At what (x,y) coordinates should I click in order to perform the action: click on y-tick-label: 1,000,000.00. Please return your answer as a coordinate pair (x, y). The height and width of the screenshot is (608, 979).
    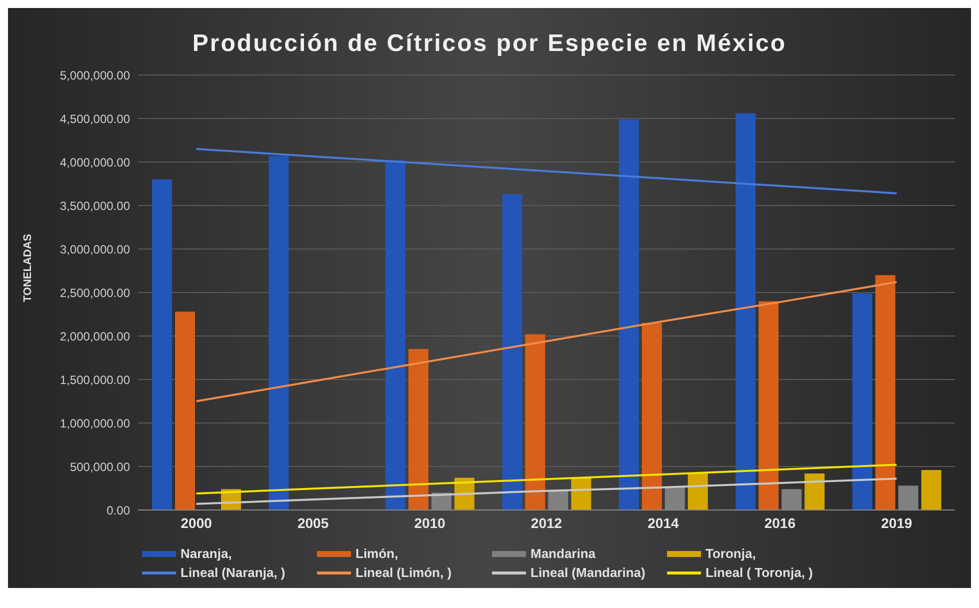
    Looking at the image, I should click on (95, 423).